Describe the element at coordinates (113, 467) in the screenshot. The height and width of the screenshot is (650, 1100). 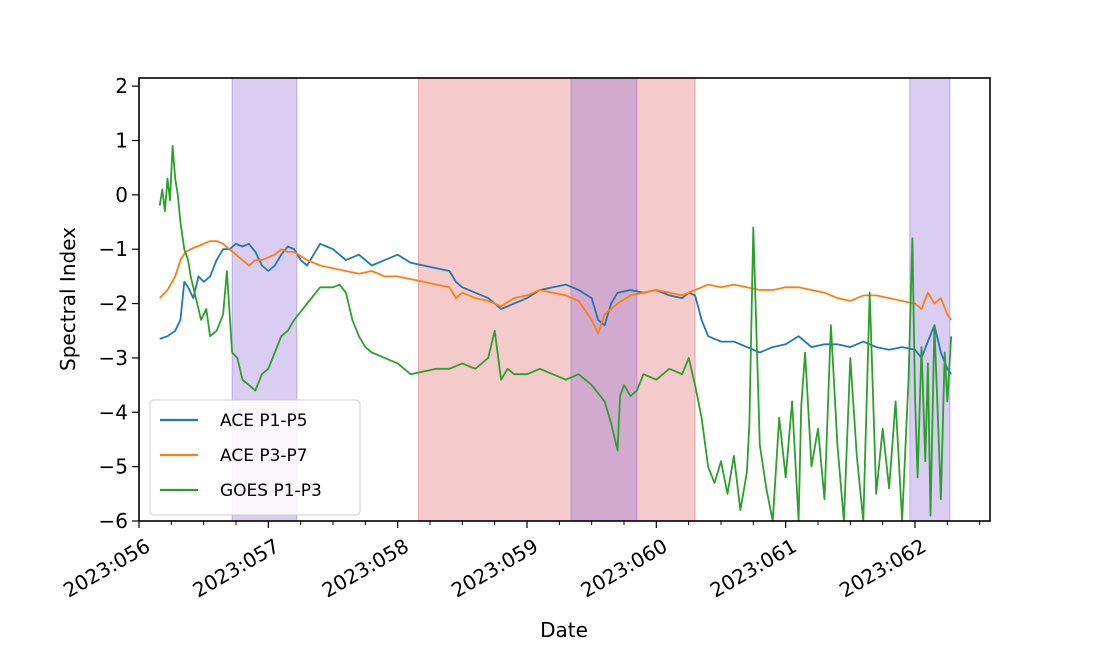
I see `y-tick-label: −5` at that location.